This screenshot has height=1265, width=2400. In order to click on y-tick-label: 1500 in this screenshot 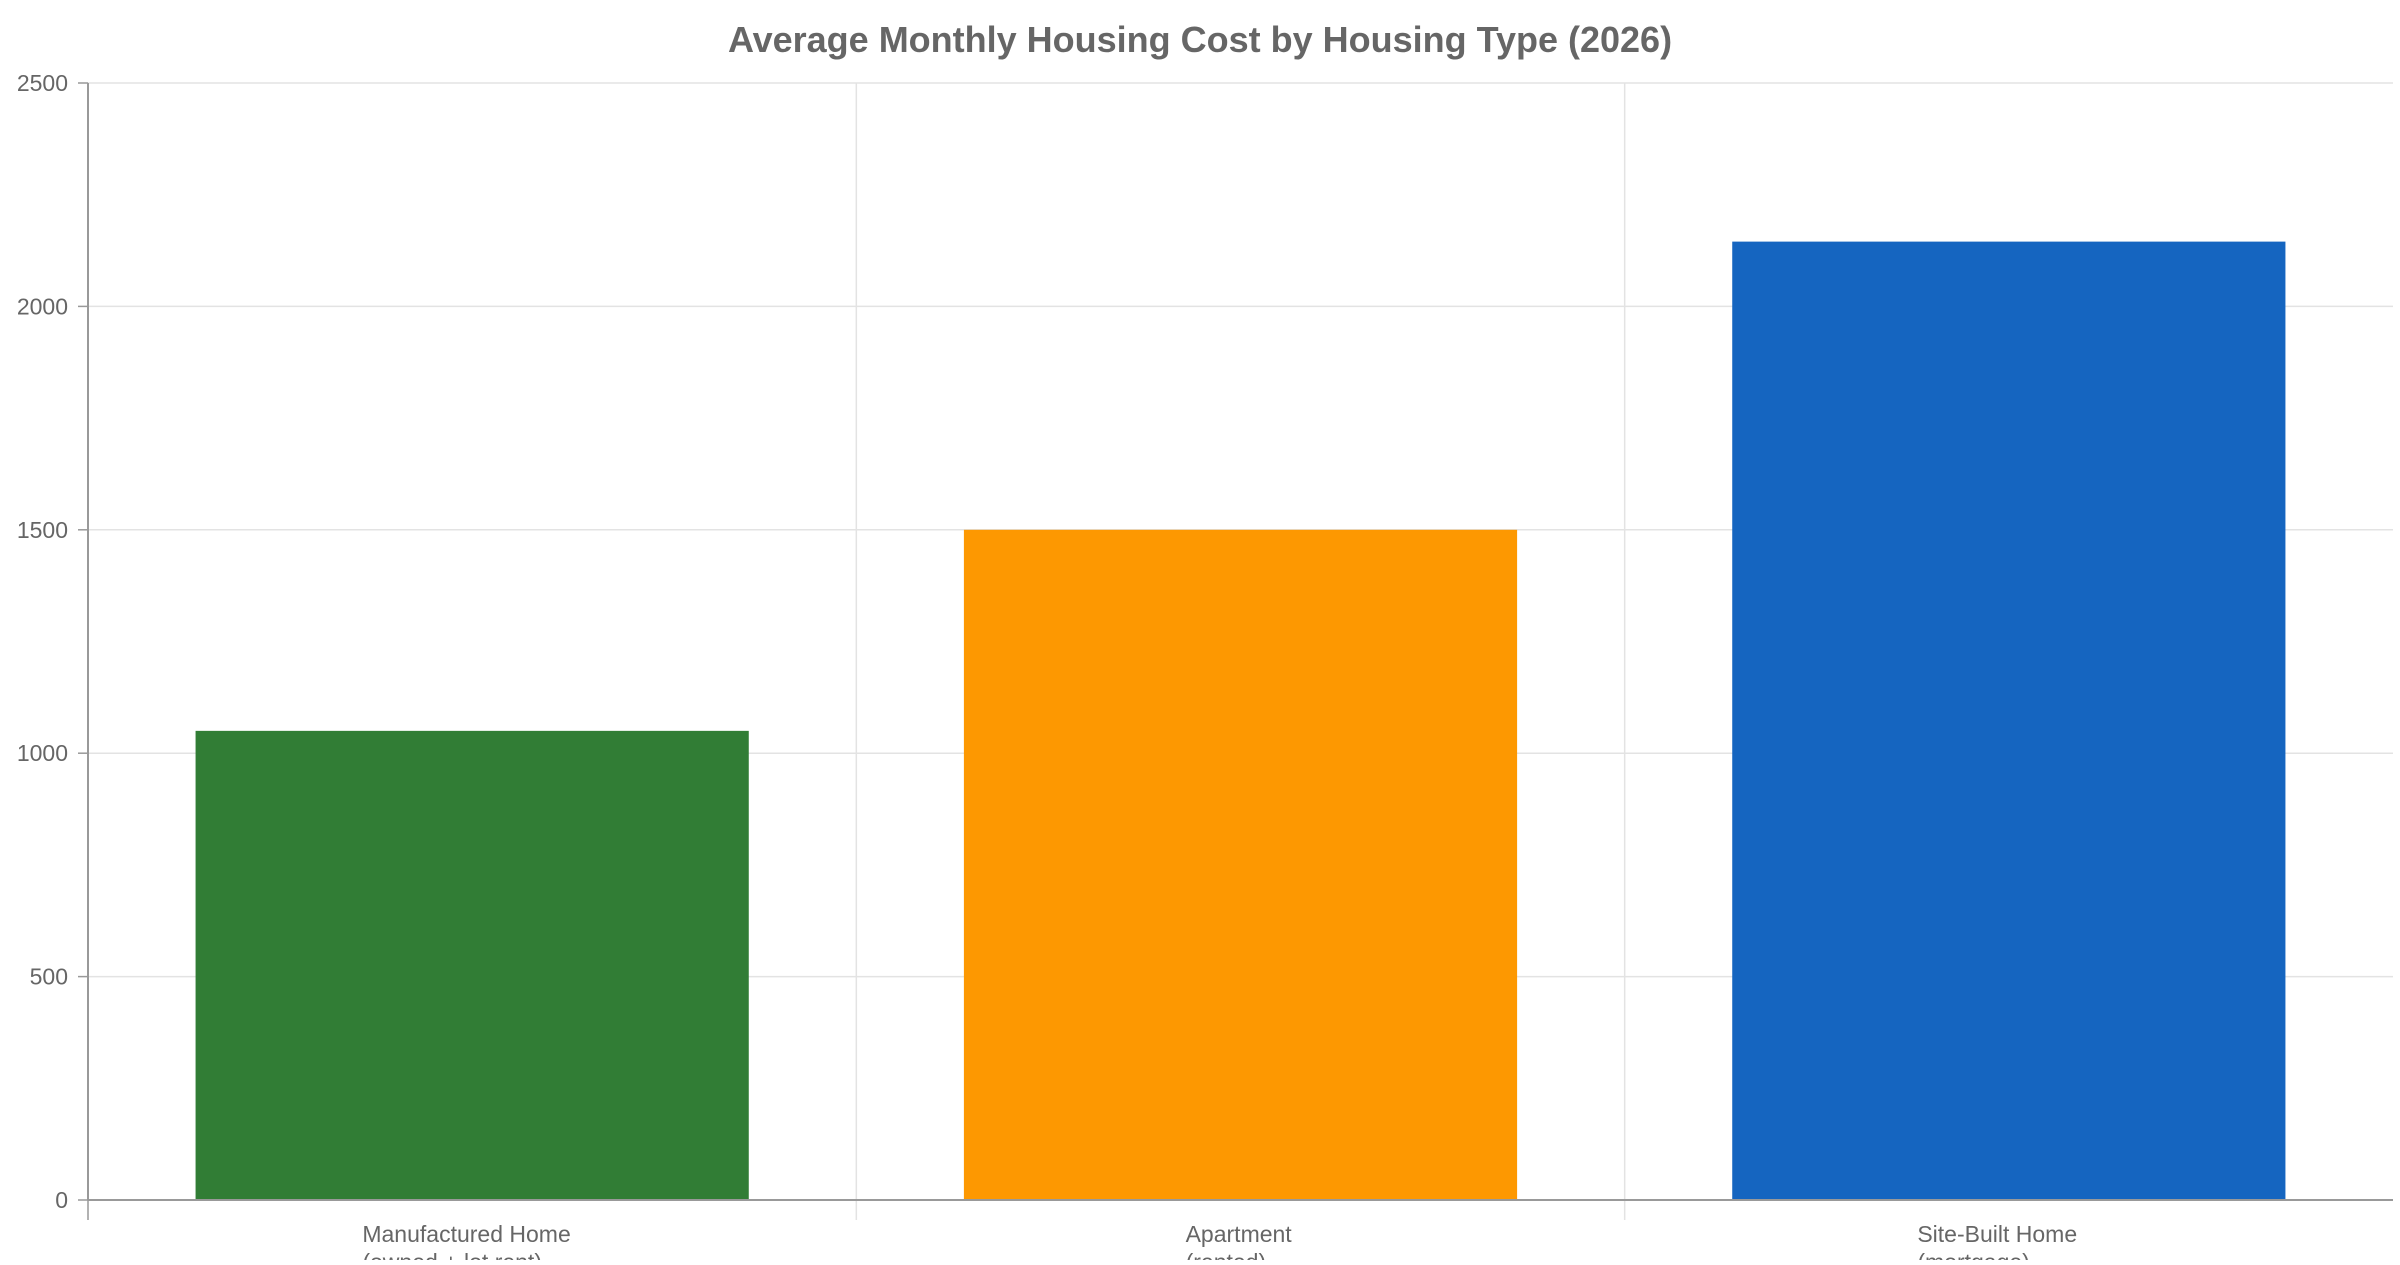, I will do `click(42, 530)`.